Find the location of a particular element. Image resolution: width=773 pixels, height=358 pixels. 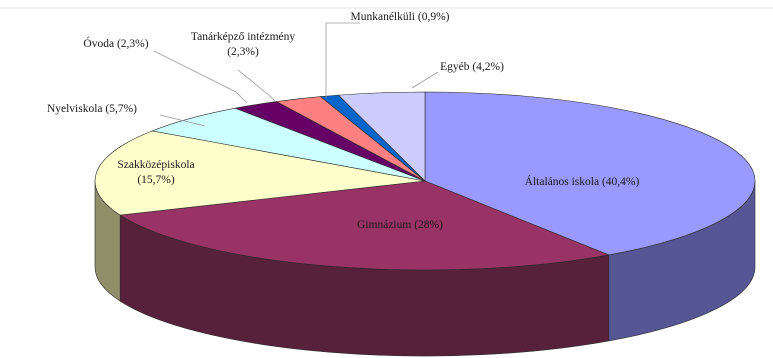

leader-line-egyeb is located at coordinates (425, 80).